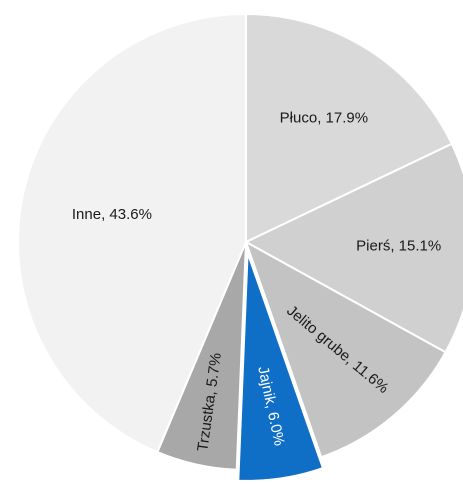 The image size is (463, 484). What do you see at coordinates (398, 246) in the screenshot?
I see `slice-label: Pierś, 15.1%` at bounding box center [398, 246].